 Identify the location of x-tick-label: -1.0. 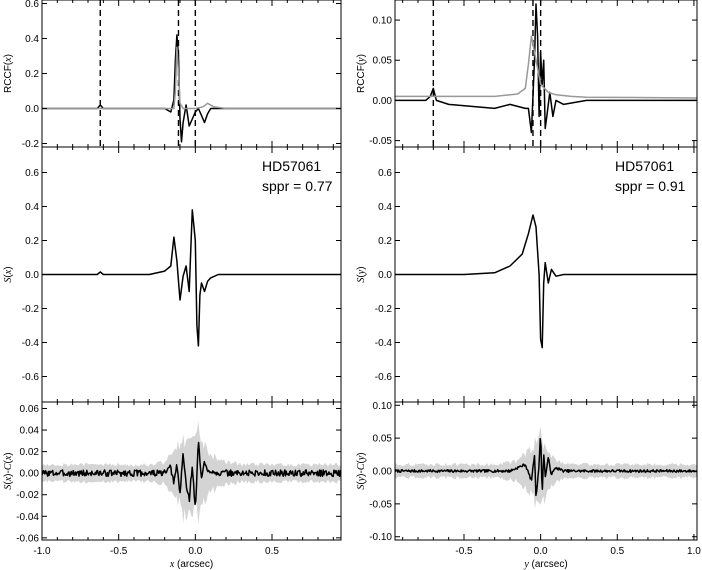
(42, 551).